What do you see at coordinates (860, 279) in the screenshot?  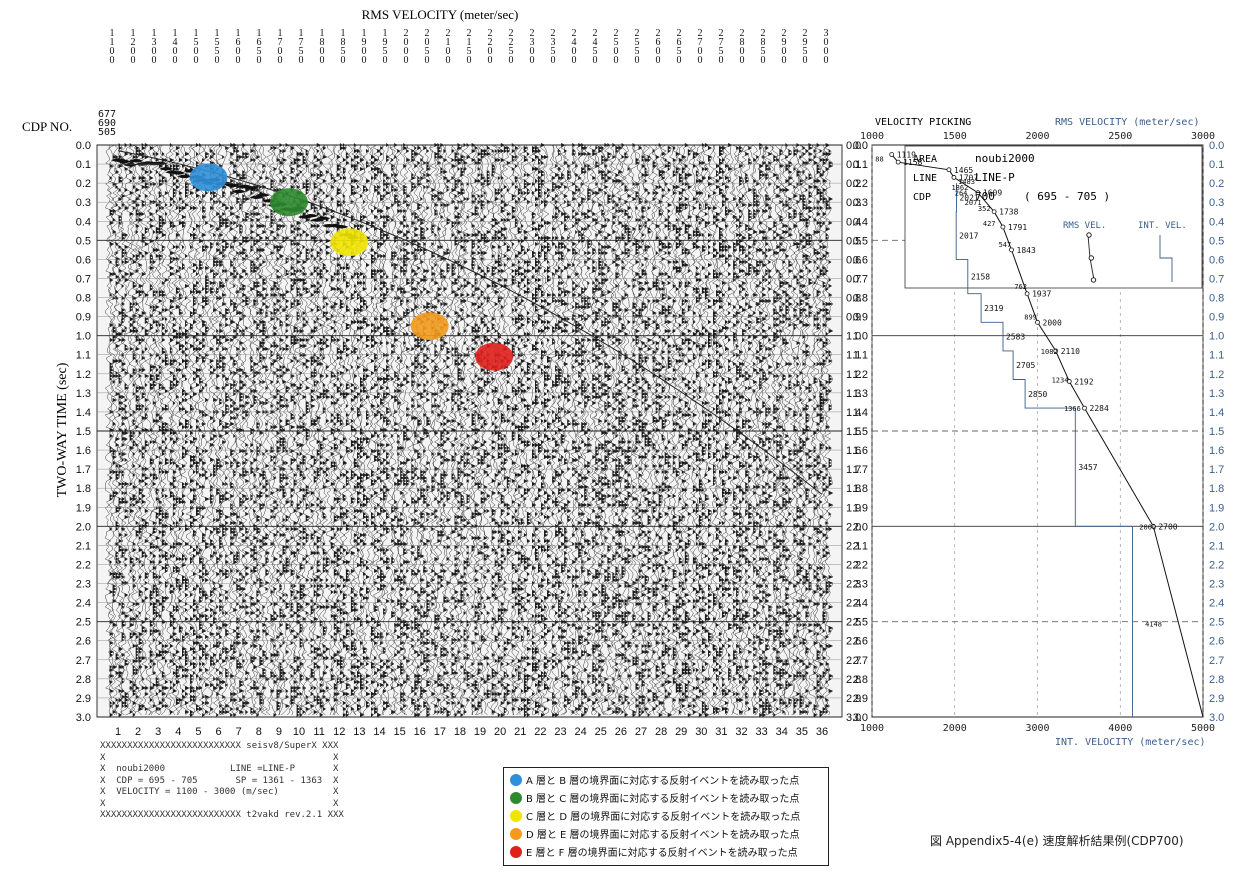 I see `picking-time-tick: 0.7` at bounding box center [860, 279].